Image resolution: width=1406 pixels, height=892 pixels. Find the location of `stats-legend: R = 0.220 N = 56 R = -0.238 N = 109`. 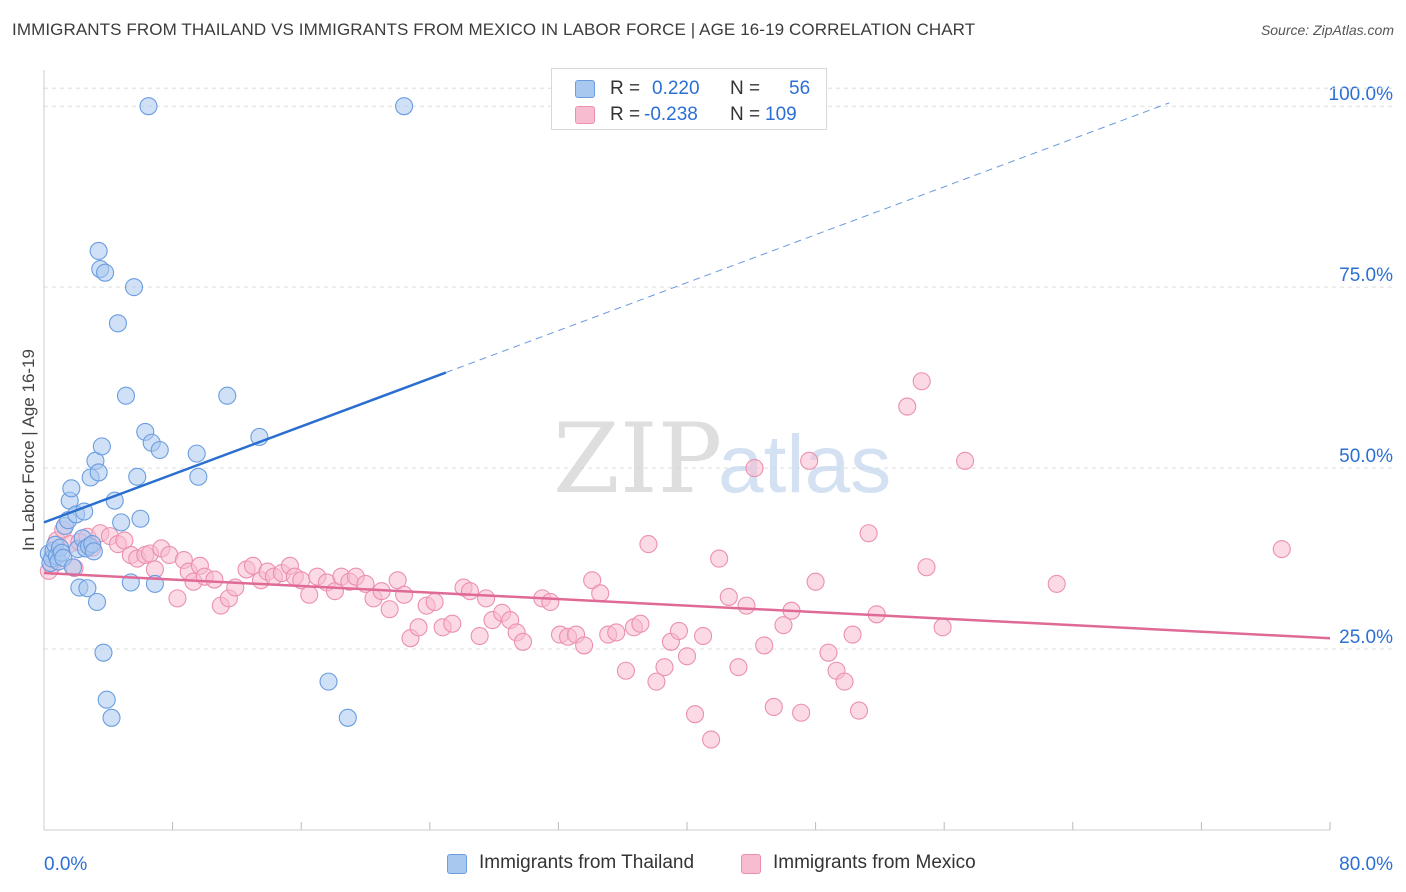

stats-legend: R = 0.220 N = 56 R = -0.238 N = 109 is located at coordinates (689, 99).